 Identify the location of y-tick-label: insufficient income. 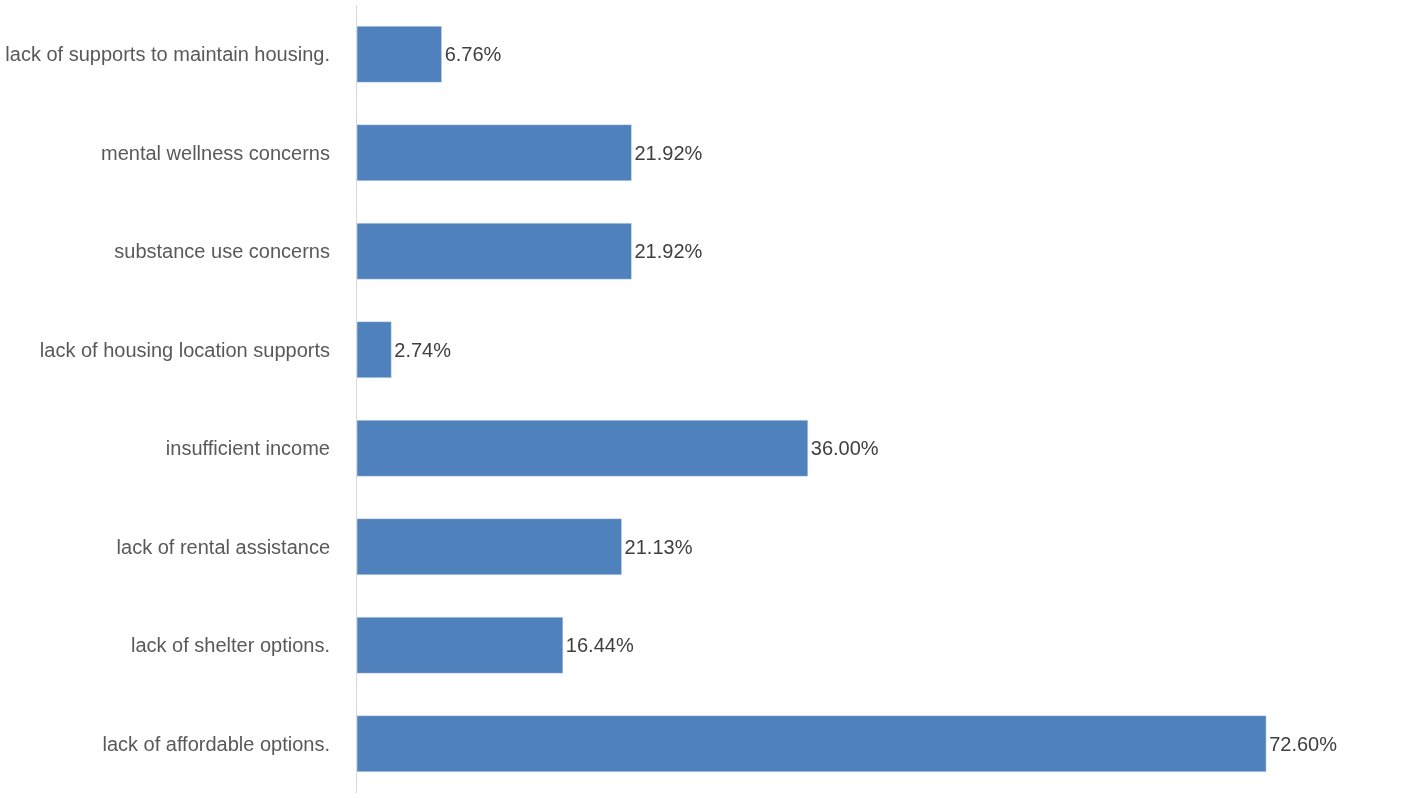
(247, 448).